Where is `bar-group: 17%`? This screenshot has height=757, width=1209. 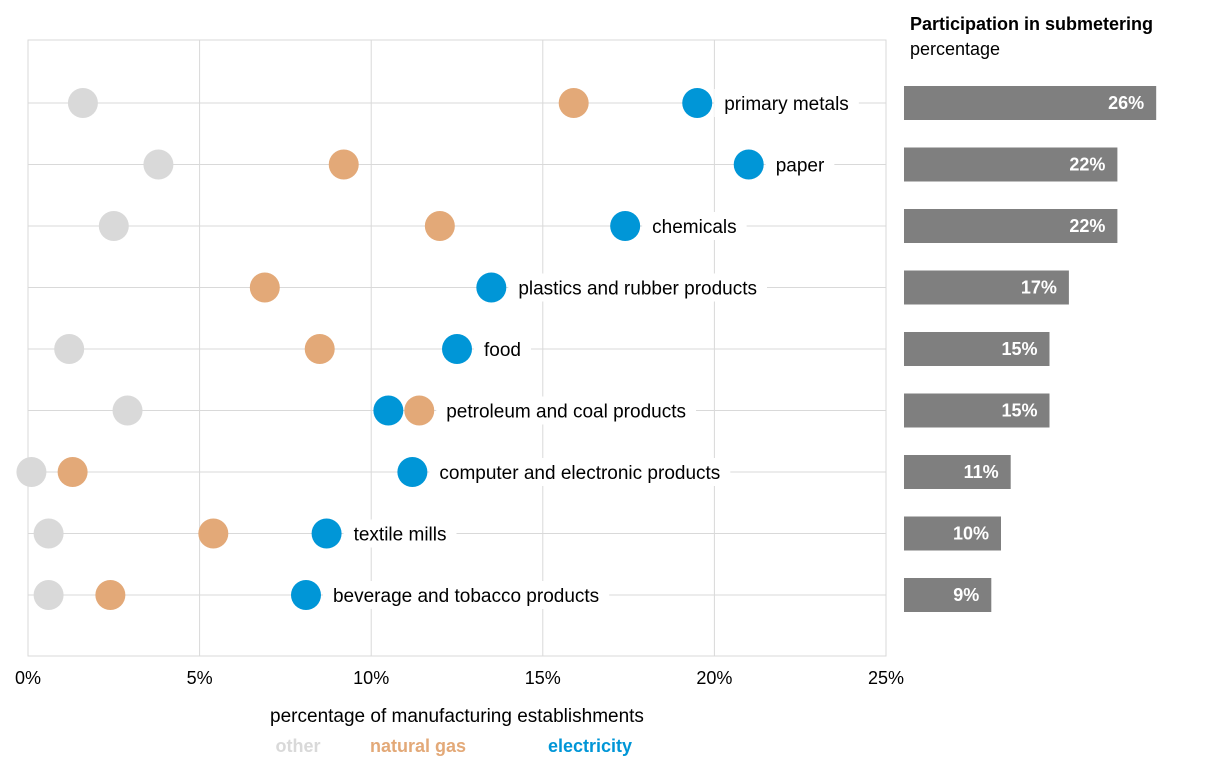 bar-group: 17% is located at coordinates (986, 287).